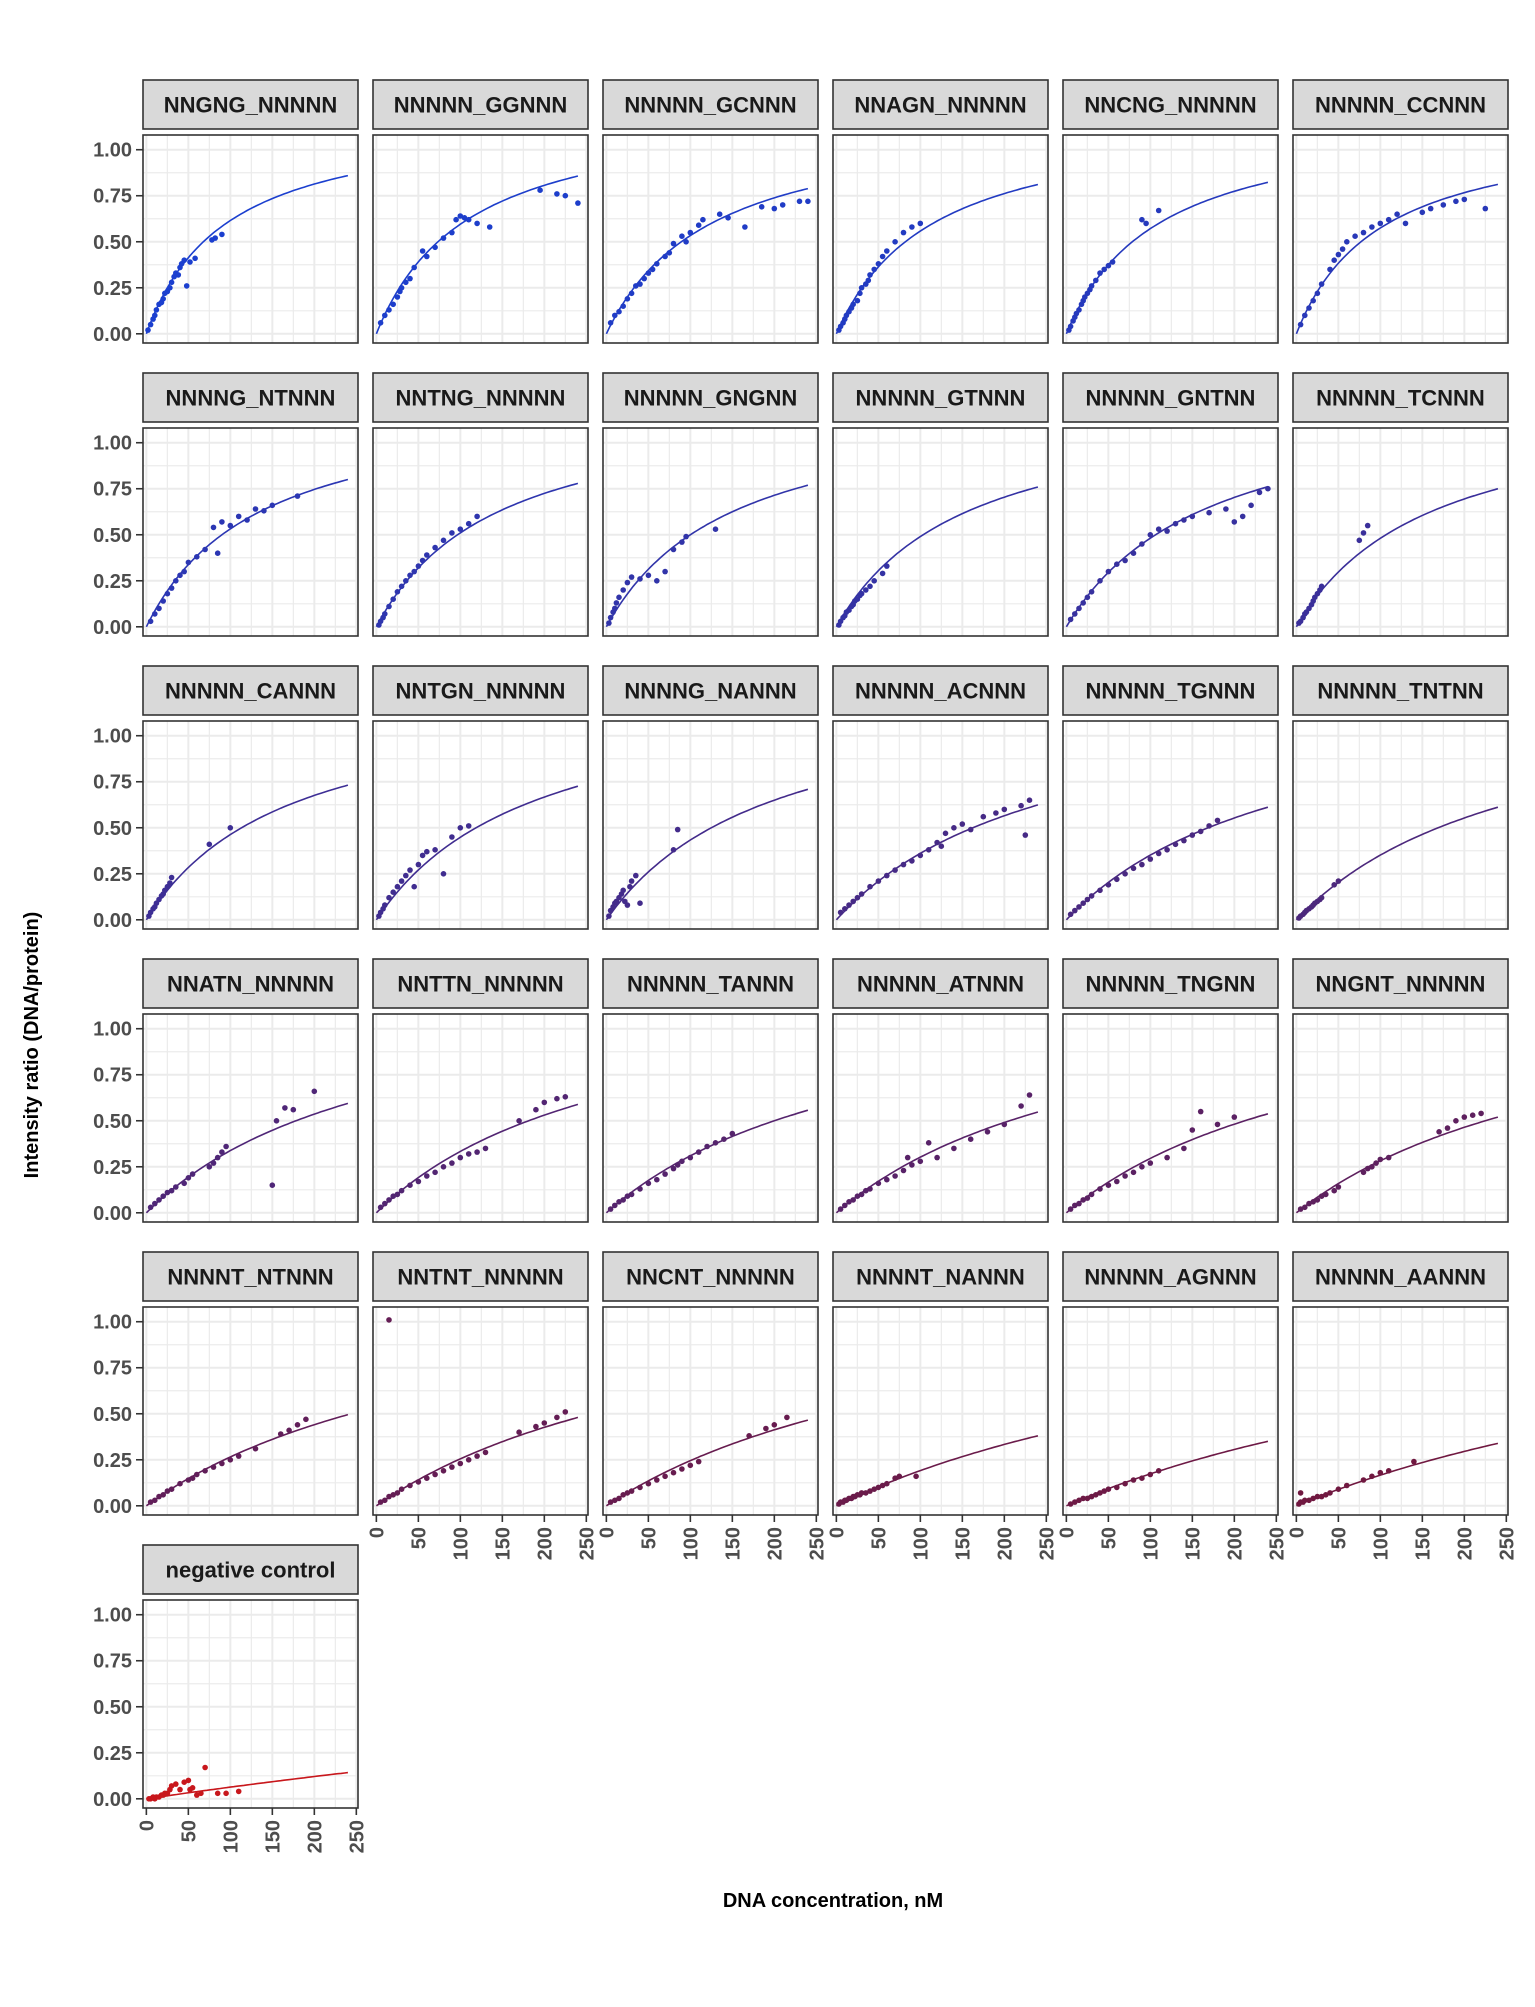 Image resolution: width=1535 pixels, height=2007 pixels. What do you see at coordinates (112, 490) in the screenshot?
I see `y-tick-label: 0.75` at bounding box center [112, 490].